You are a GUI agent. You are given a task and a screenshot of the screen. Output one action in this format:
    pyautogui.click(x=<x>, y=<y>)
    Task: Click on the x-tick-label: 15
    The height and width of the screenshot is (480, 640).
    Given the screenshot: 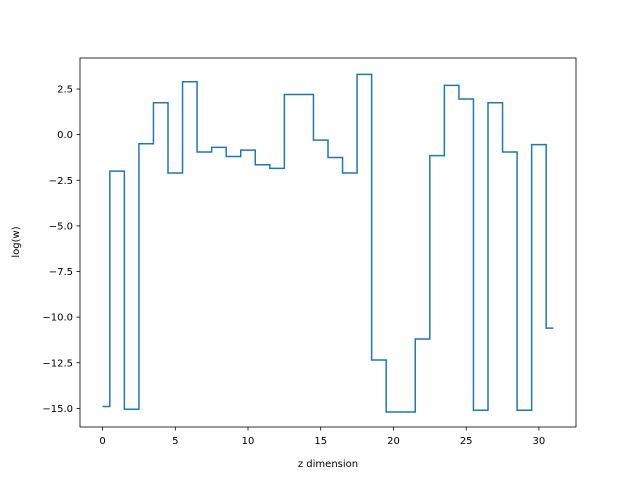 What is the action you would take?
    pyautogui.click(x=320, y=441)
    